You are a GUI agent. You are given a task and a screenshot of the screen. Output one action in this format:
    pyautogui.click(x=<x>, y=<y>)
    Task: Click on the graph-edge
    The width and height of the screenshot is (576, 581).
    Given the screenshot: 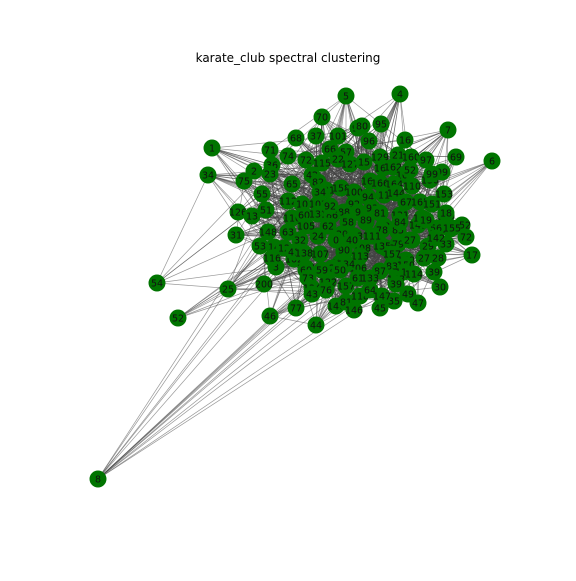 What is the action you would take?
    pyautogui.click(x=163, y=384)
    